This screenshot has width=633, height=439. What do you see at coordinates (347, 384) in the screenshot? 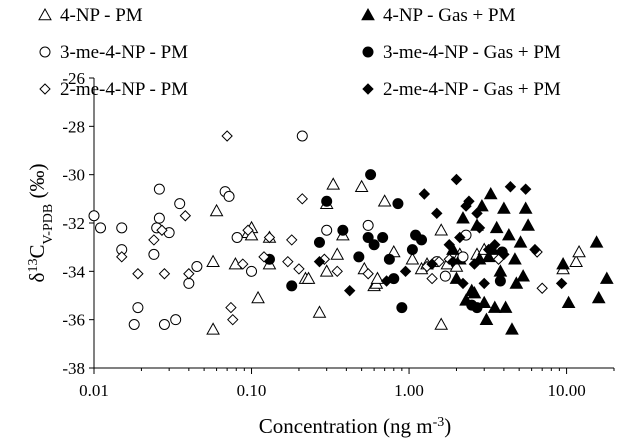
I see `x-ticks: 0.01 0.10 1.00 10.00` at bounding box center [347, 384].